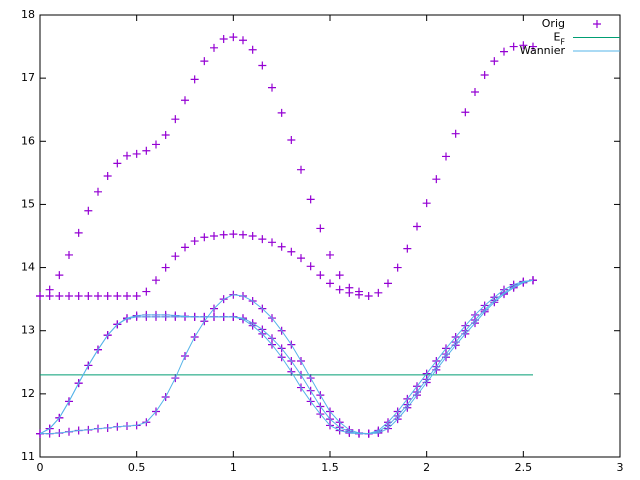  Describe the element at coordinates (620, 467) in the screenshot. I see `x-tick-label: 3` at that location.